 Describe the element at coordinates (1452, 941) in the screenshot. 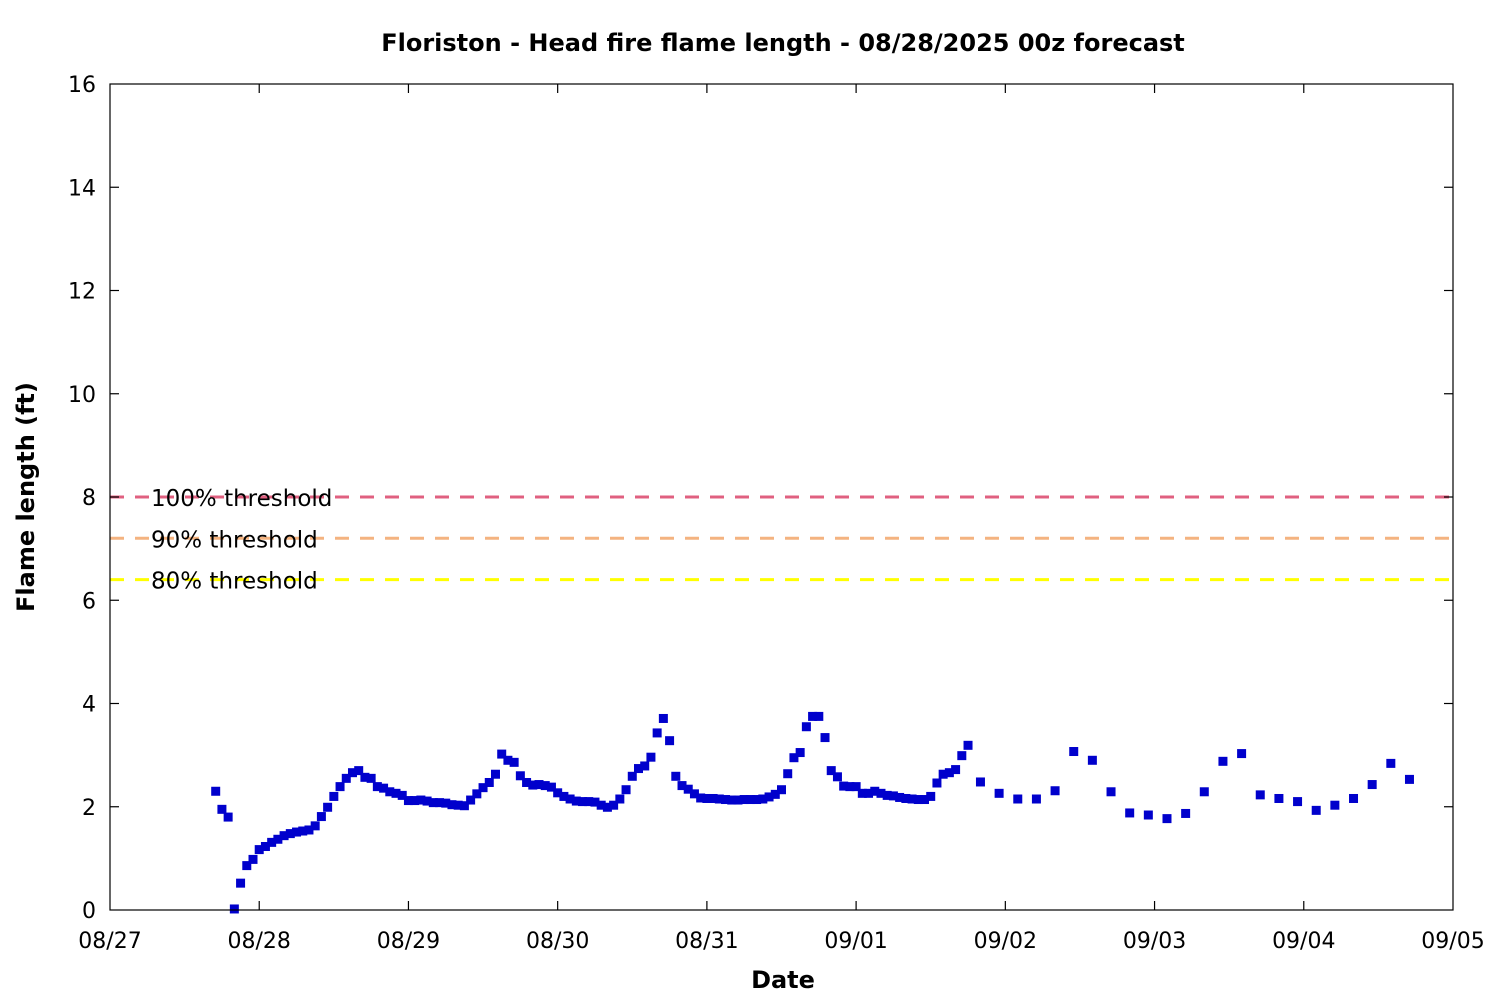

I see `x-tick-label: 09/05` at that location.